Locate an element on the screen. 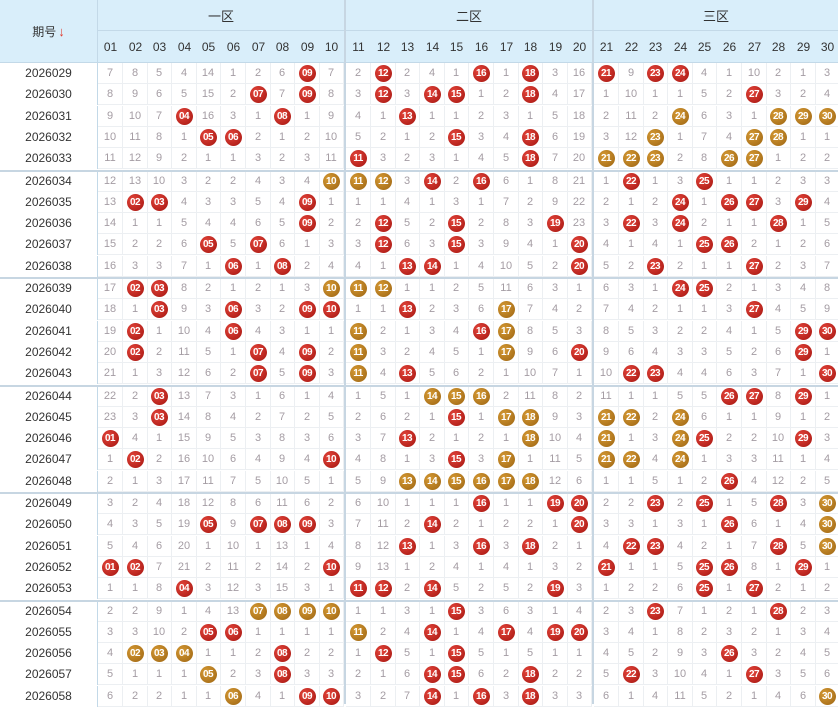 This screenshot has height=707, width=838. number-header-28: 28 is located at coordinates (778, 47).